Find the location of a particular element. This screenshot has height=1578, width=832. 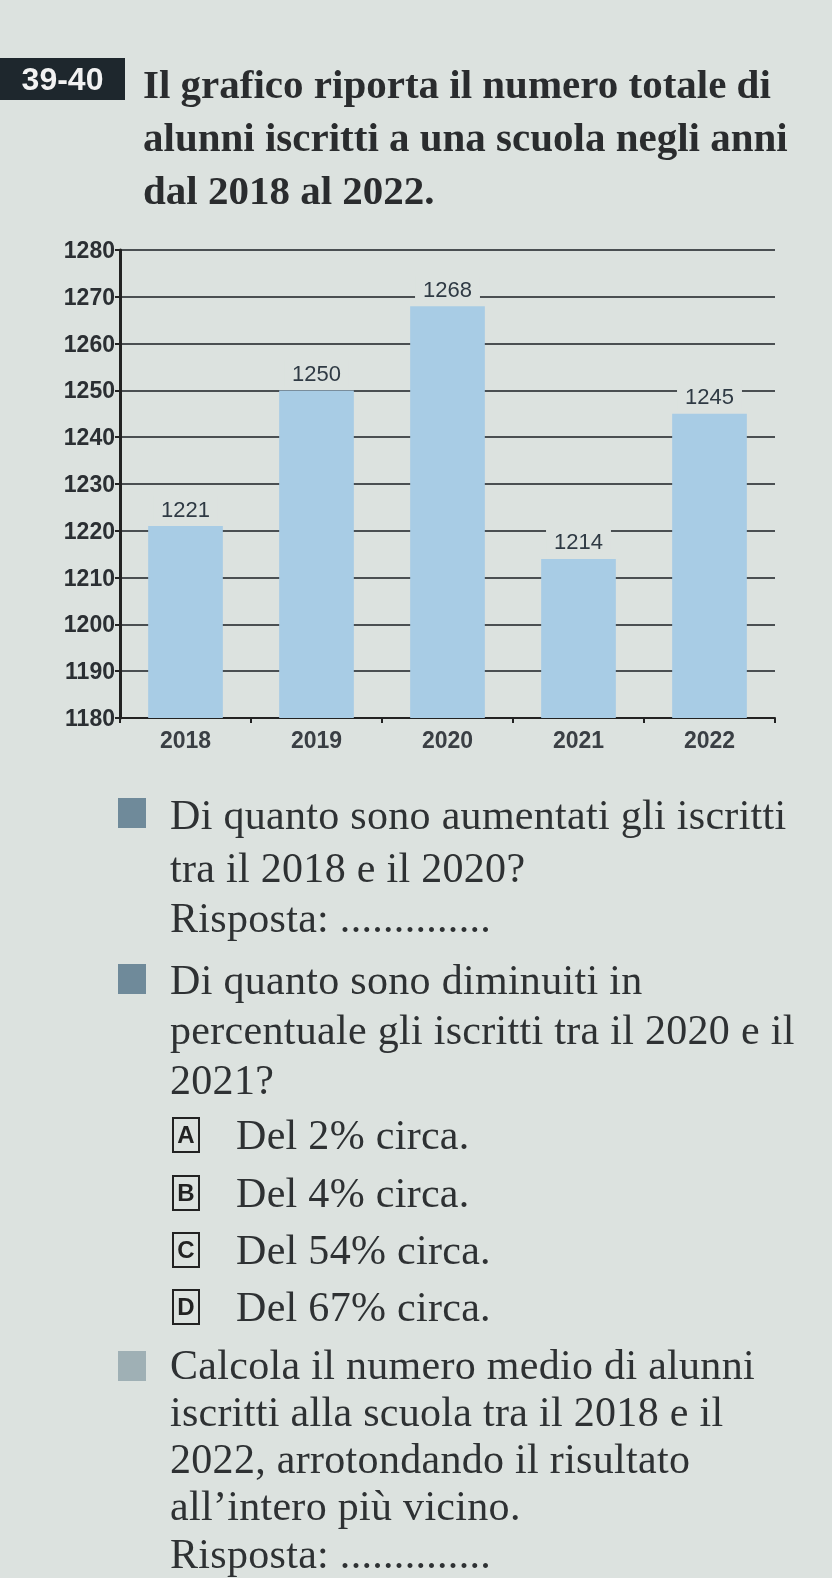

text: Del 67% circa. is located at coordinates (363, 1307).